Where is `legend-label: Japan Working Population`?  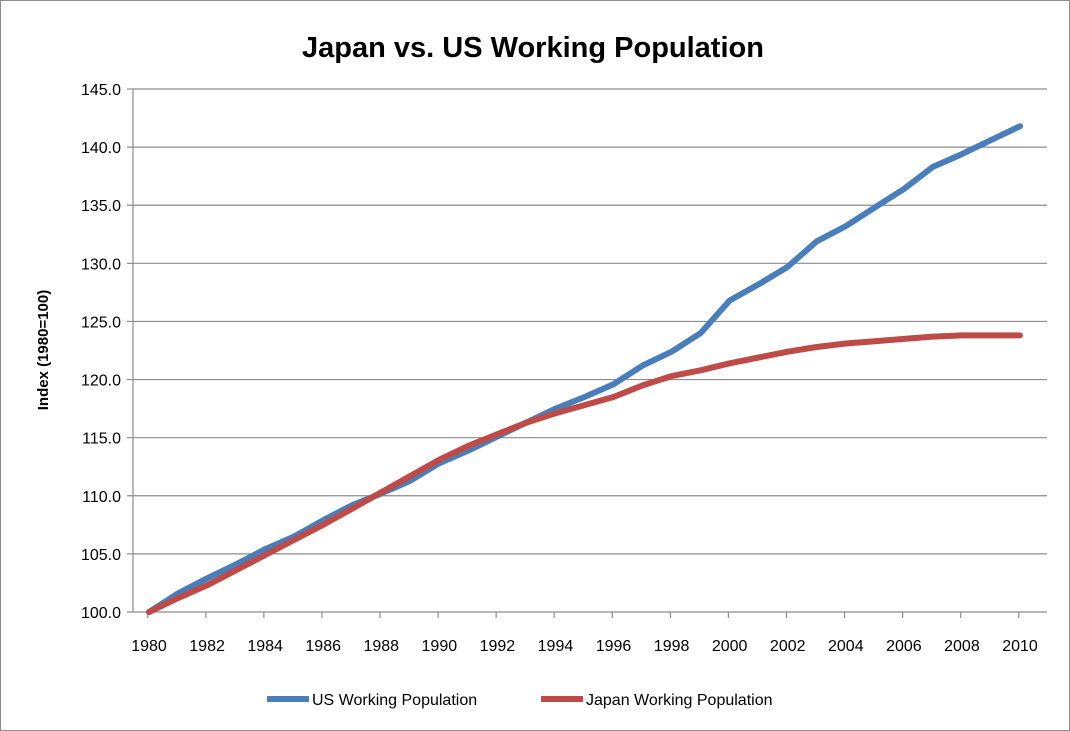 legend-label: Japan Working Population is located at coordinates (679, 700).